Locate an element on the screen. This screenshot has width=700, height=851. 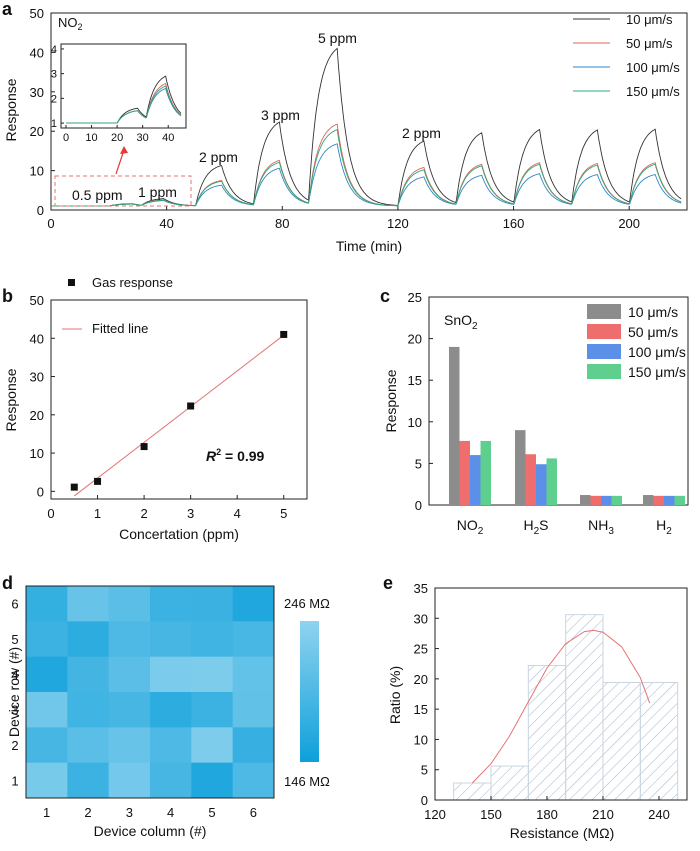
panel-c-ytick-label: 5 is located at coordinates (418, 463).